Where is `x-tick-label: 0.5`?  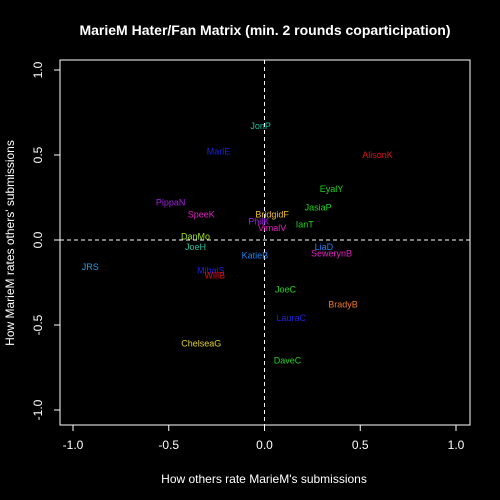
x-tick-label: 0.5 is located at coordinates (360, 445).